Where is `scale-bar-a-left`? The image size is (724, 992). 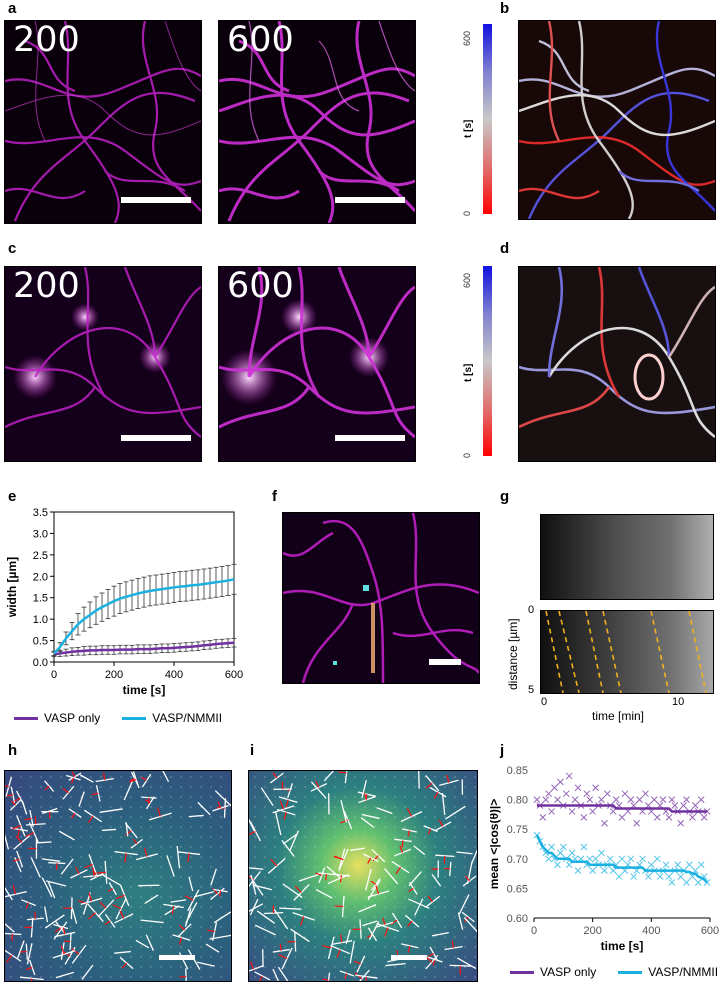 scale-bar-a-left is located at coordinates (156, 200).